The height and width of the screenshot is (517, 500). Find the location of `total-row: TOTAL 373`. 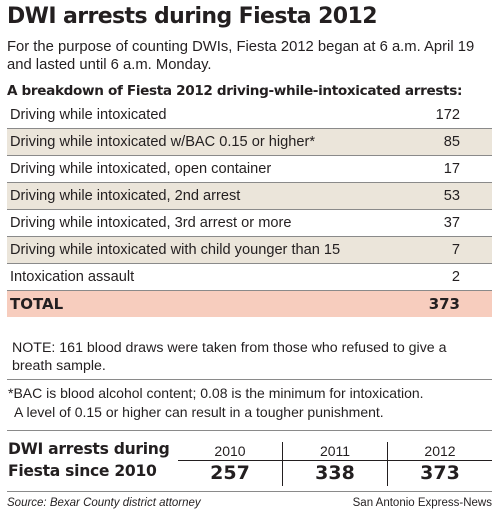

total-row: TOTAL 373 is located at coordinates (249, 304).